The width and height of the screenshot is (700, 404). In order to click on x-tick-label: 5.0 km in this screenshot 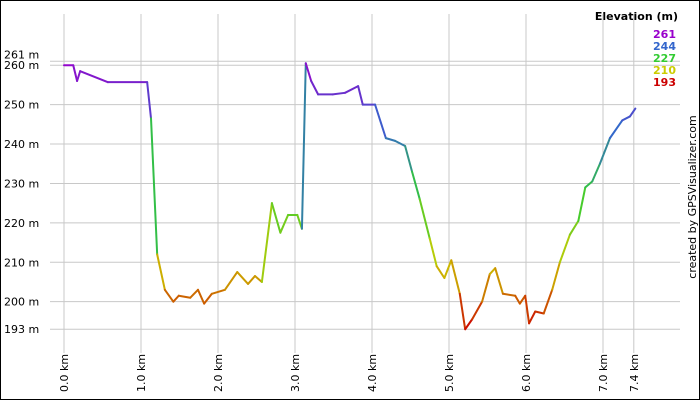, I will do `click(449, 373)`.